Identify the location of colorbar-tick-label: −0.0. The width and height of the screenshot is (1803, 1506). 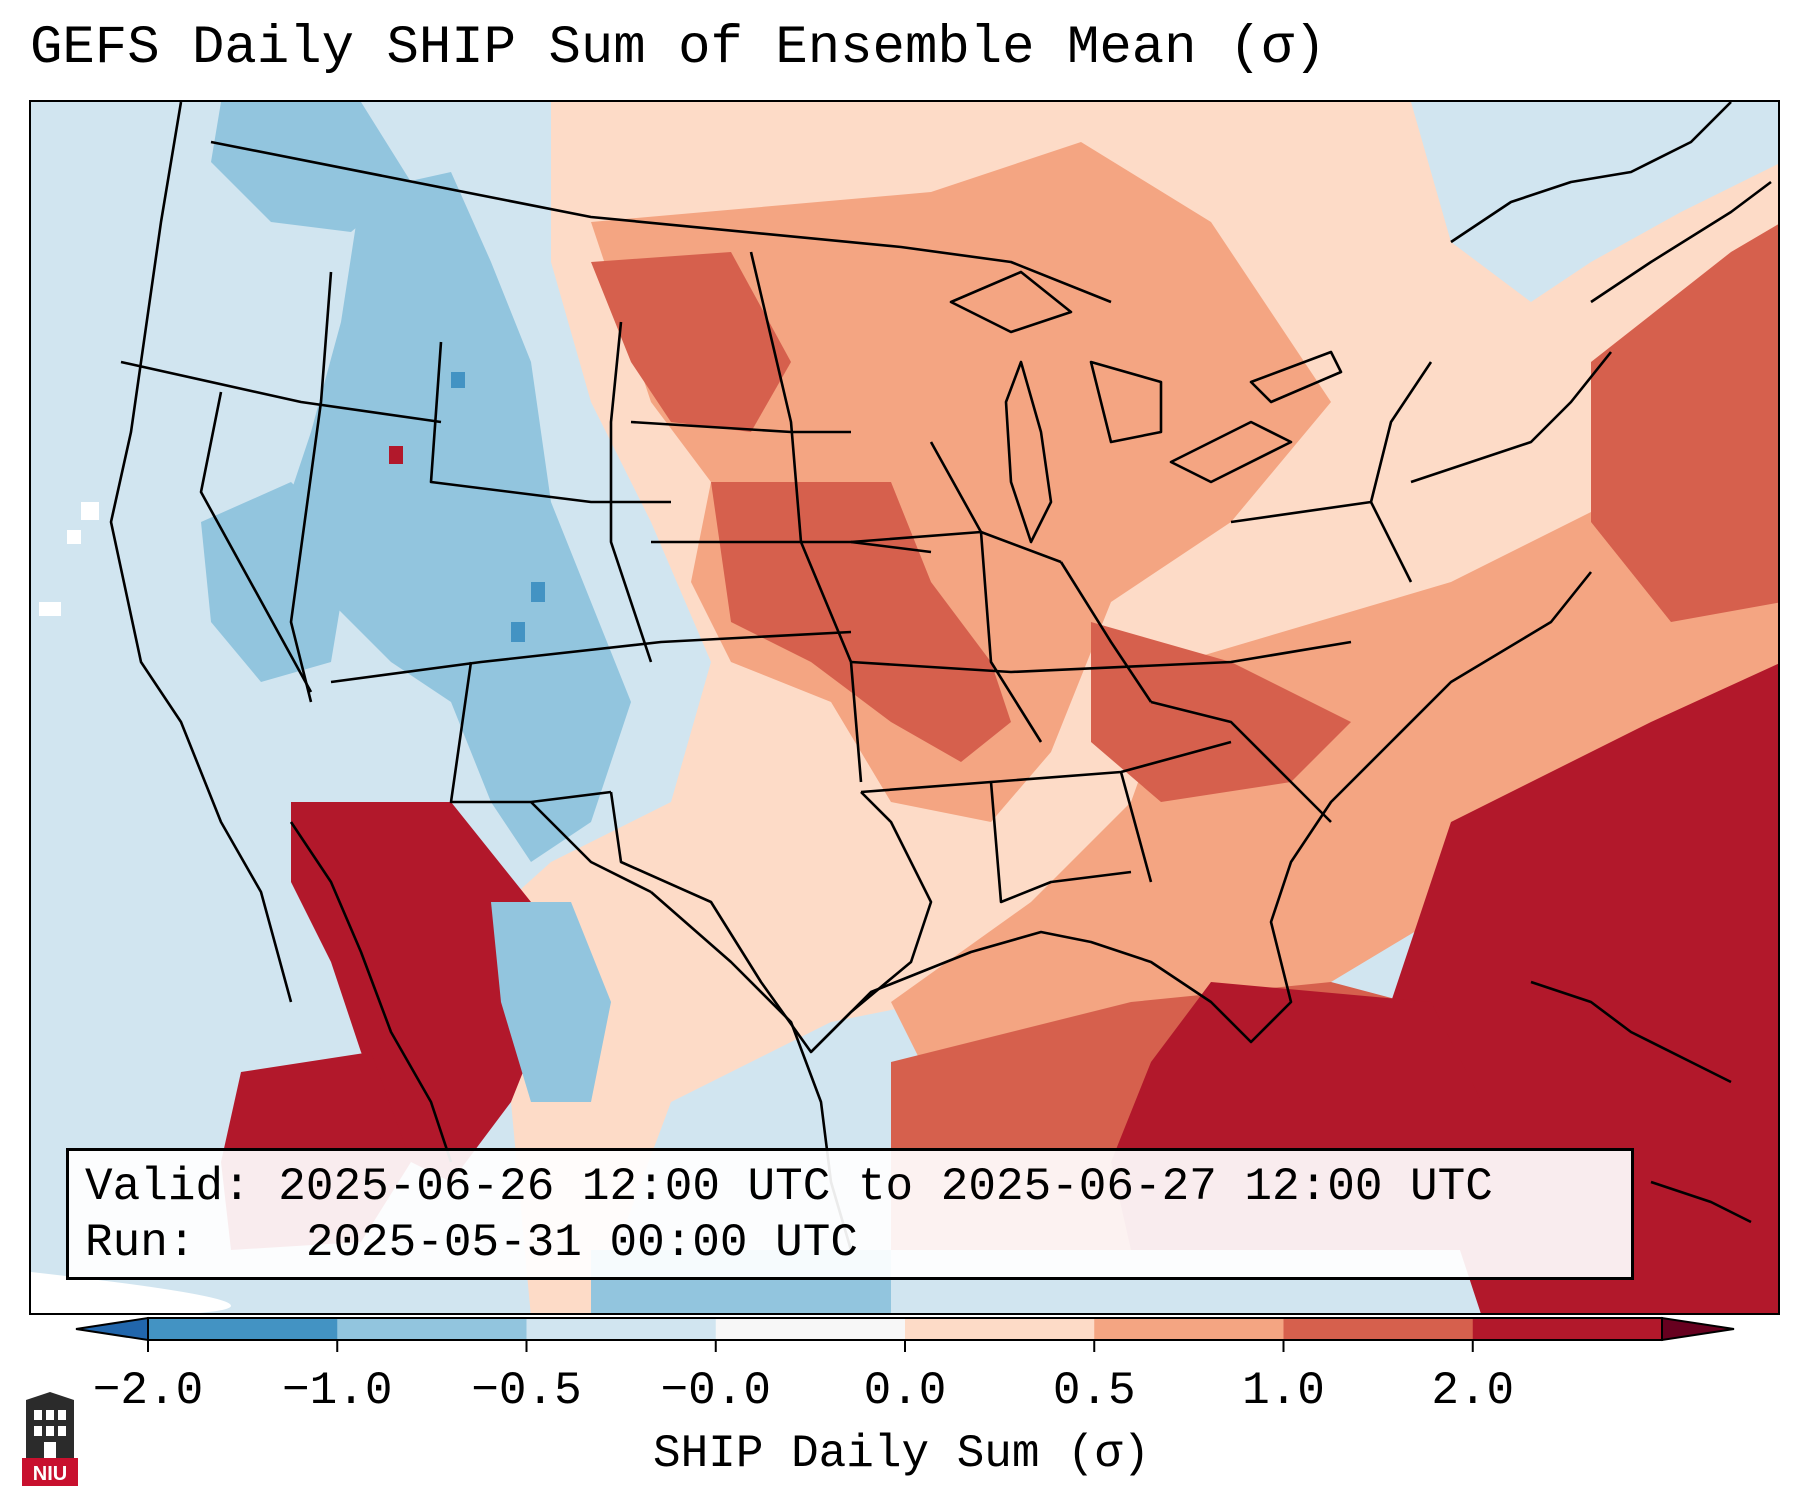
(715, 1391).